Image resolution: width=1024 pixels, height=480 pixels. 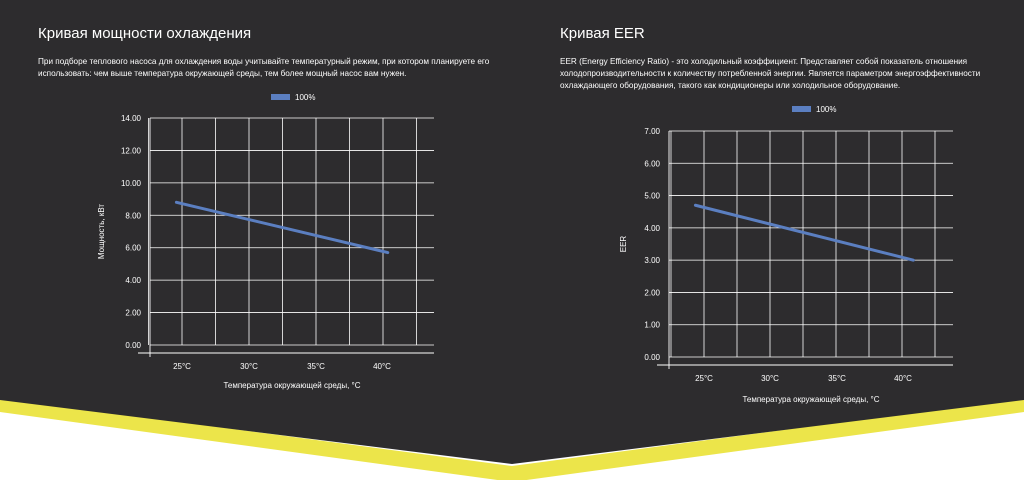 What do you see at coordinates (602, 33) in the screenshot?
I see `eer-title: Кривая EER` at bounding box center [602, 33].